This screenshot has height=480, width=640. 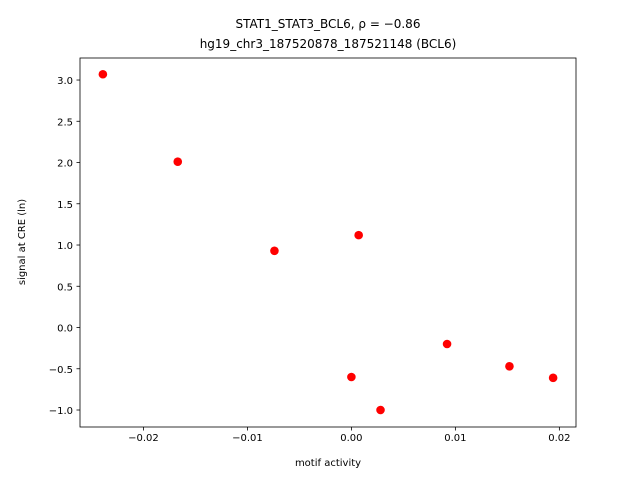 I want to click on y-tick-label: −0.5, so click(x=61, y=370).